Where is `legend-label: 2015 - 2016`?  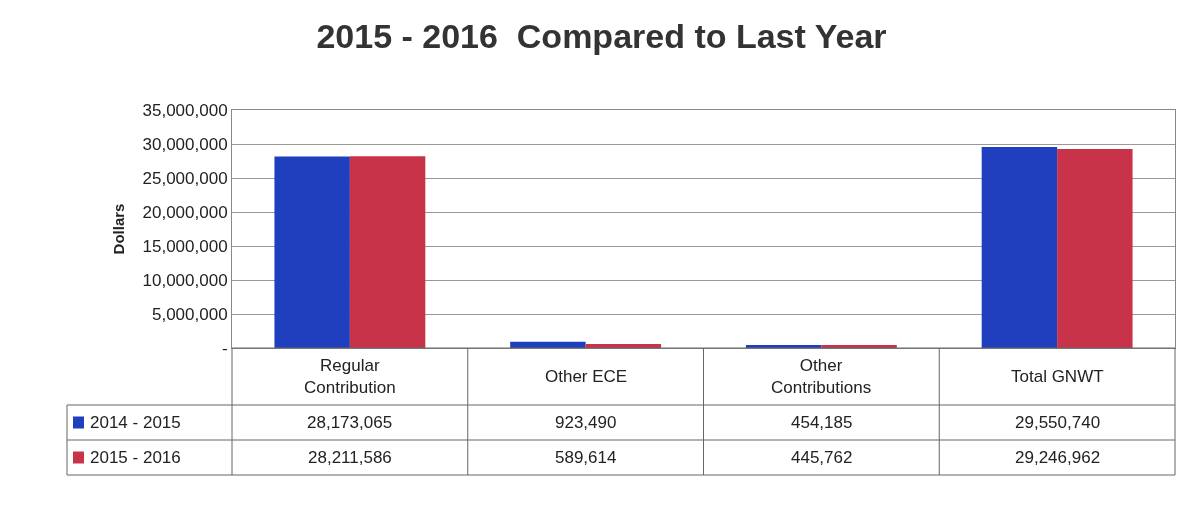 legend-label: 2015 - 2016 is located at coordinates (135, 457).